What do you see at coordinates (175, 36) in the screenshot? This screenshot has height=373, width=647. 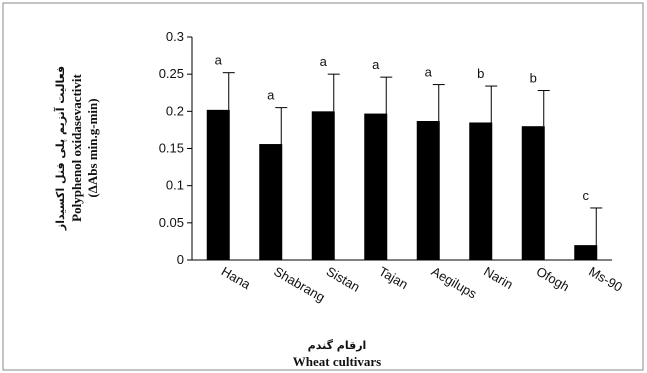 I see `y-tick-label: 0.3` at bounding box center [175, 36].